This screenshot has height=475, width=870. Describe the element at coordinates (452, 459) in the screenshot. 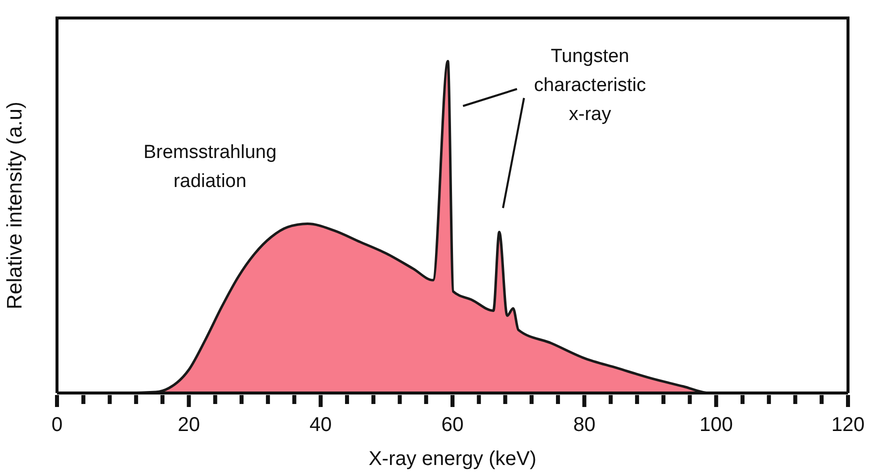

I see `x-axis-title: X-ray energy (keV)` at that location.